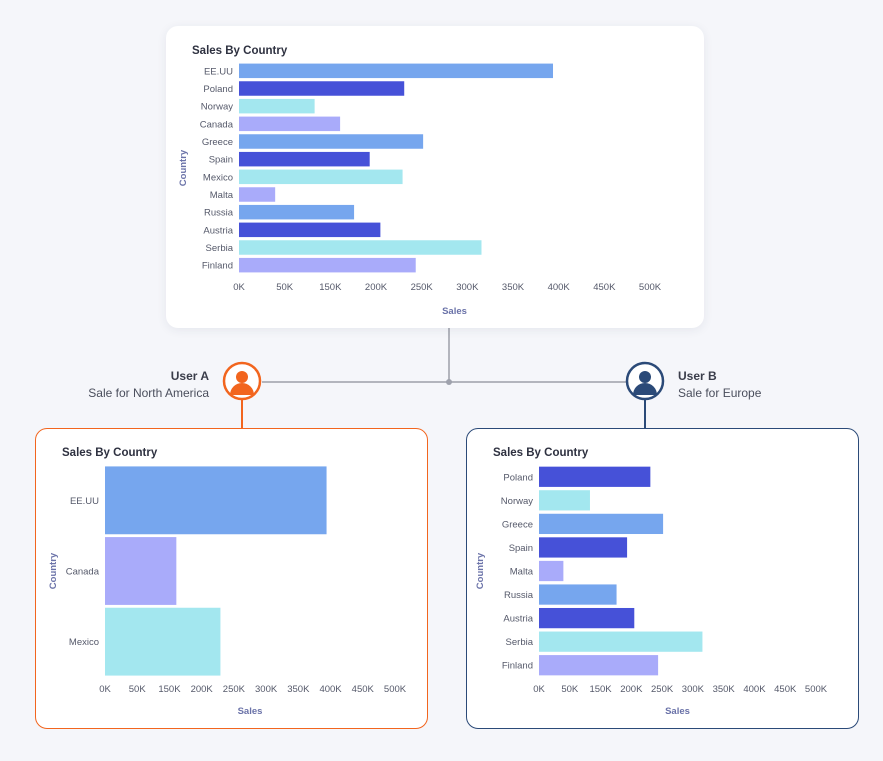 The width and height of the screenshot is (883, 761). I want to click on user-b-description: Sale for Europe, so click(720, 393).